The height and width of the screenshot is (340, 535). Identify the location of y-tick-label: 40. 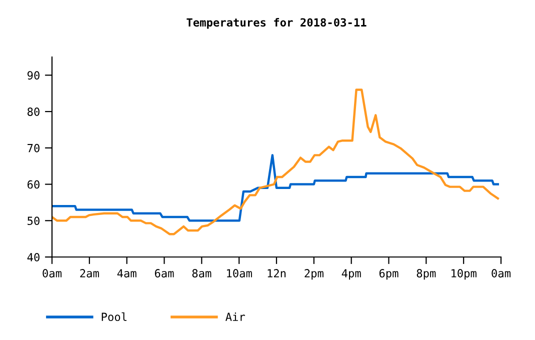
(33, 257).